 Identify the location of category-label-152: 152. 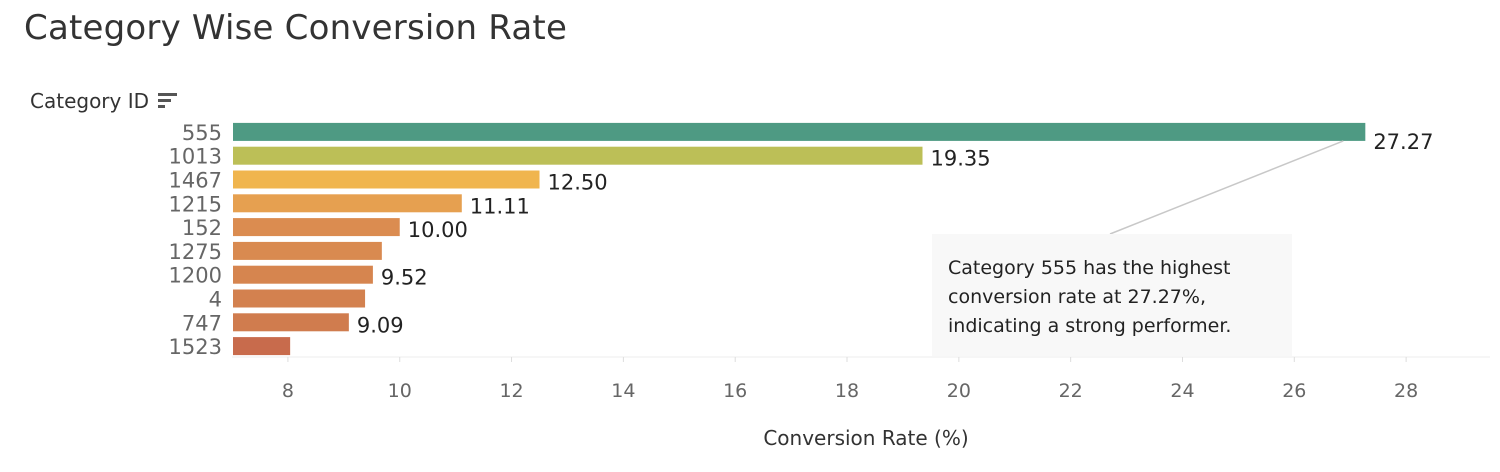
(202, 228).